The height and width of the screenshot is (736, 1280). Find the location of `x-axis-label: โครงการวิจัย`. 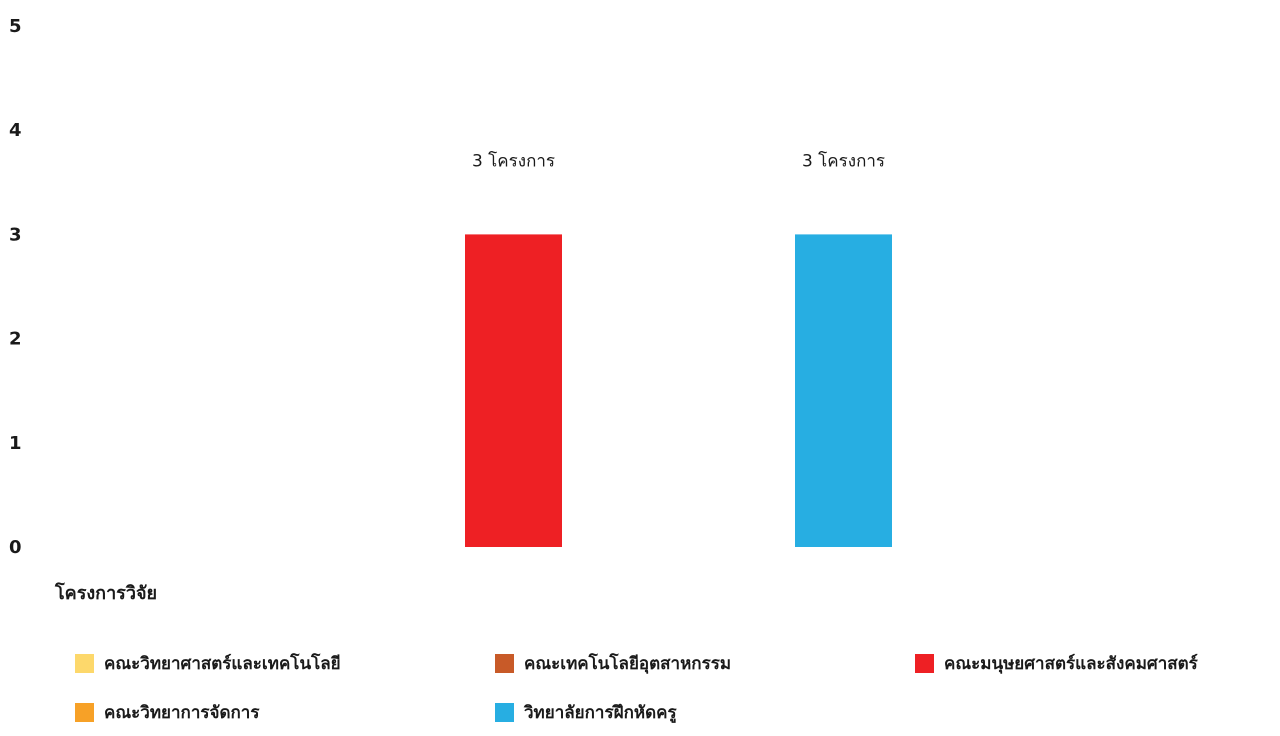

x-axis-label: โครงการวิจัย is located at coordinates (106, 593).